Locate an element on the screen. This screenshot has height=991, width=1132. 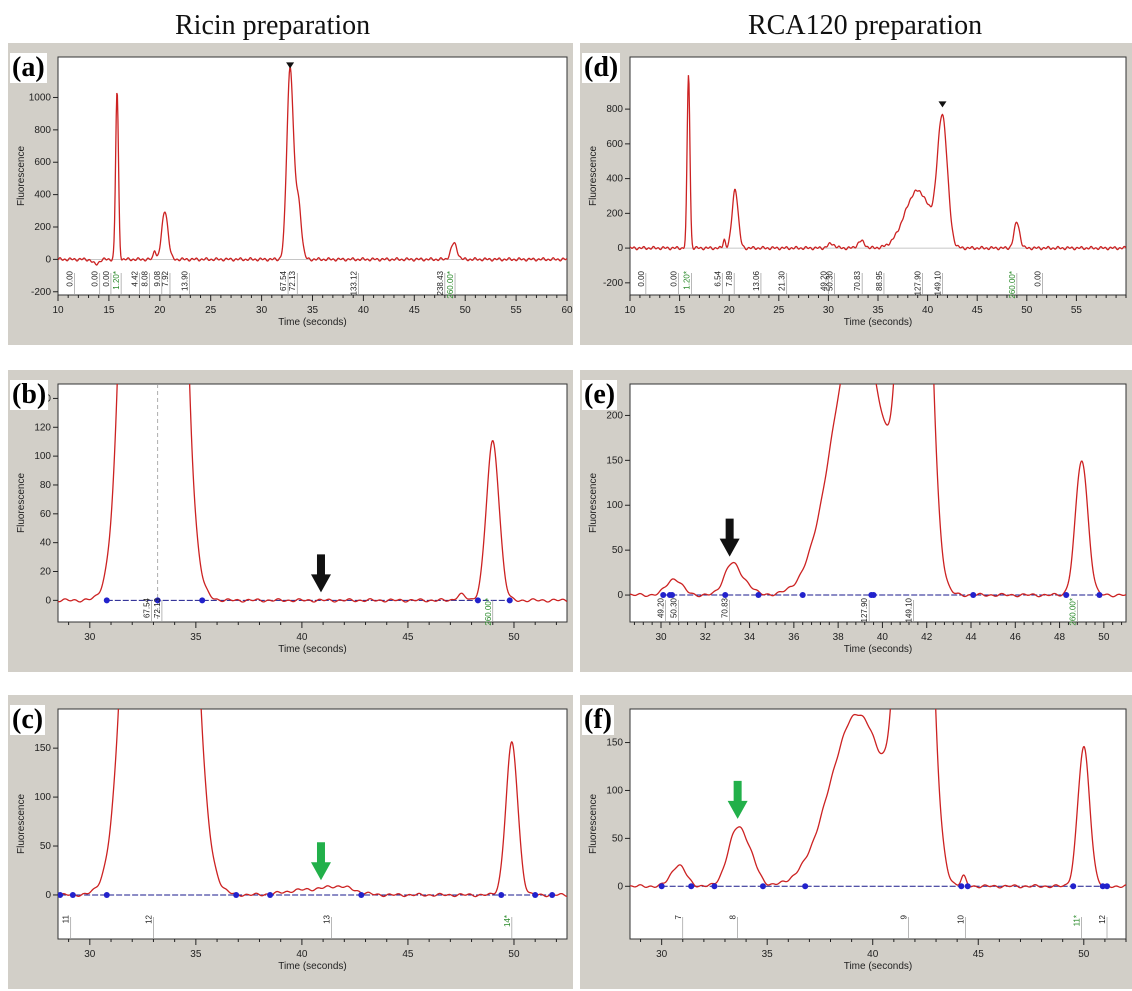
x-tick-label: 48 is located at coordinates (1060, 637).